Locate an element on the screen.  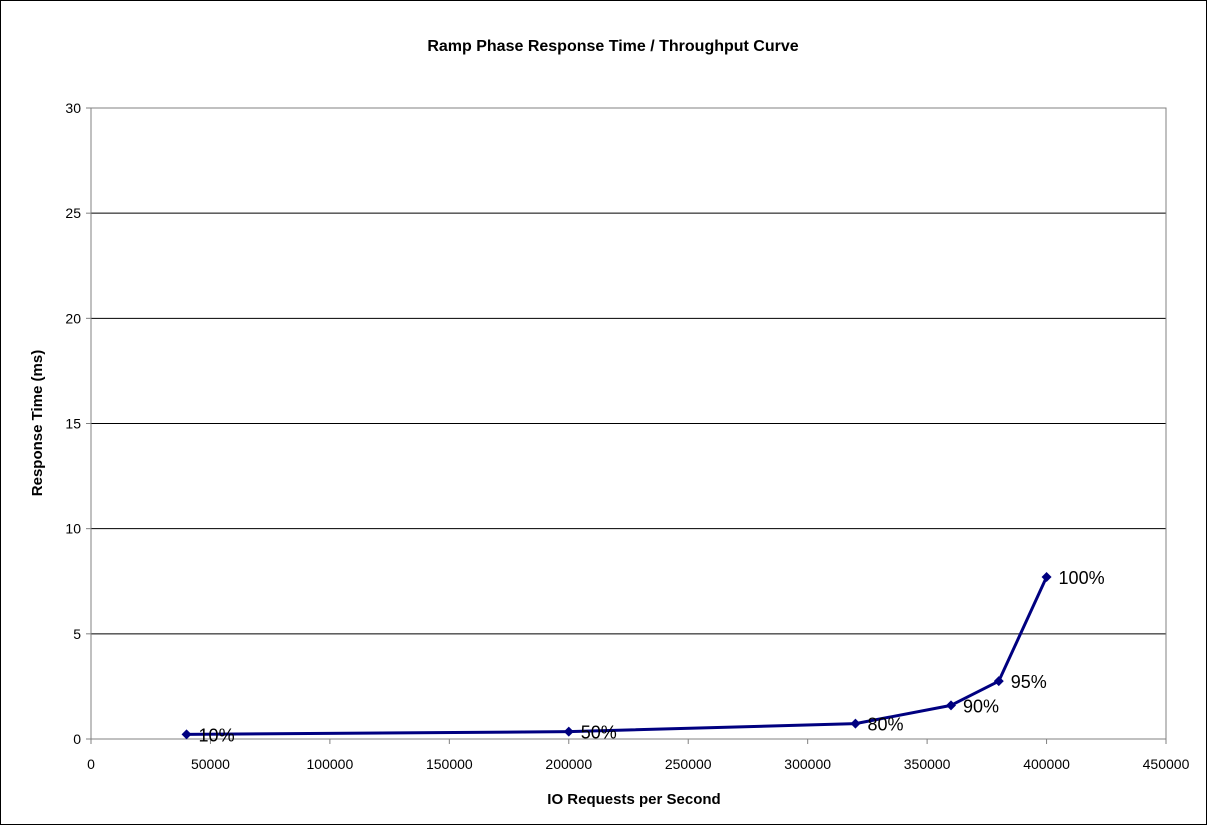
data-point-label: 100% is located at coordinates (1082, 578).